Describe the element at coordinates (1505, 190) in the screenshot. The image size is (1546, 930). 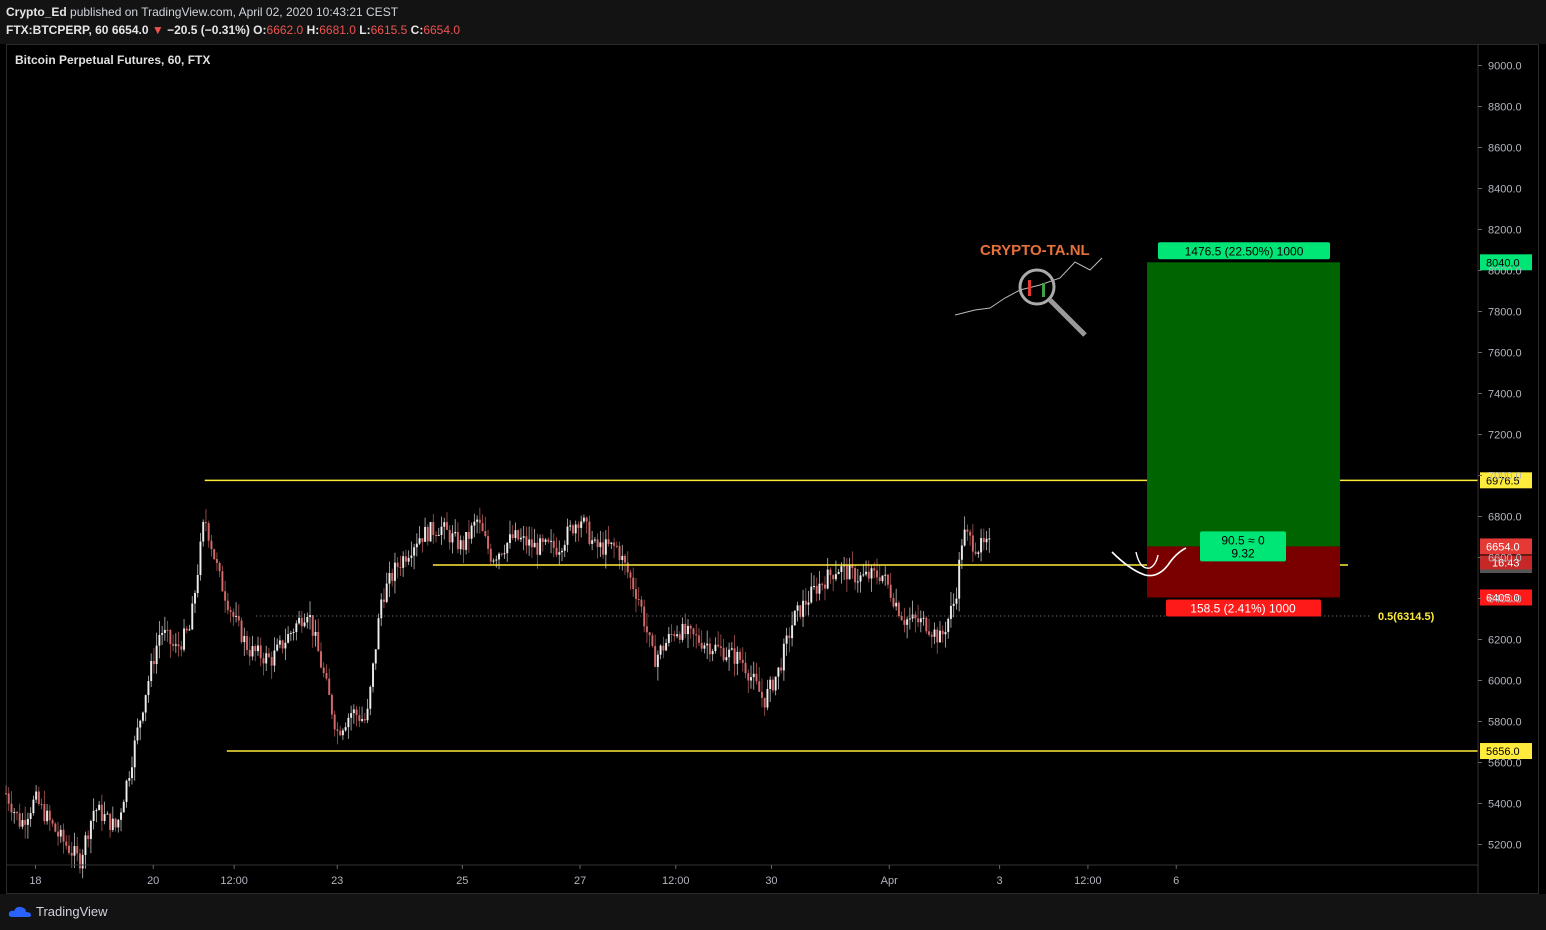
I see `price-tick-label: 8400.0` at that location.